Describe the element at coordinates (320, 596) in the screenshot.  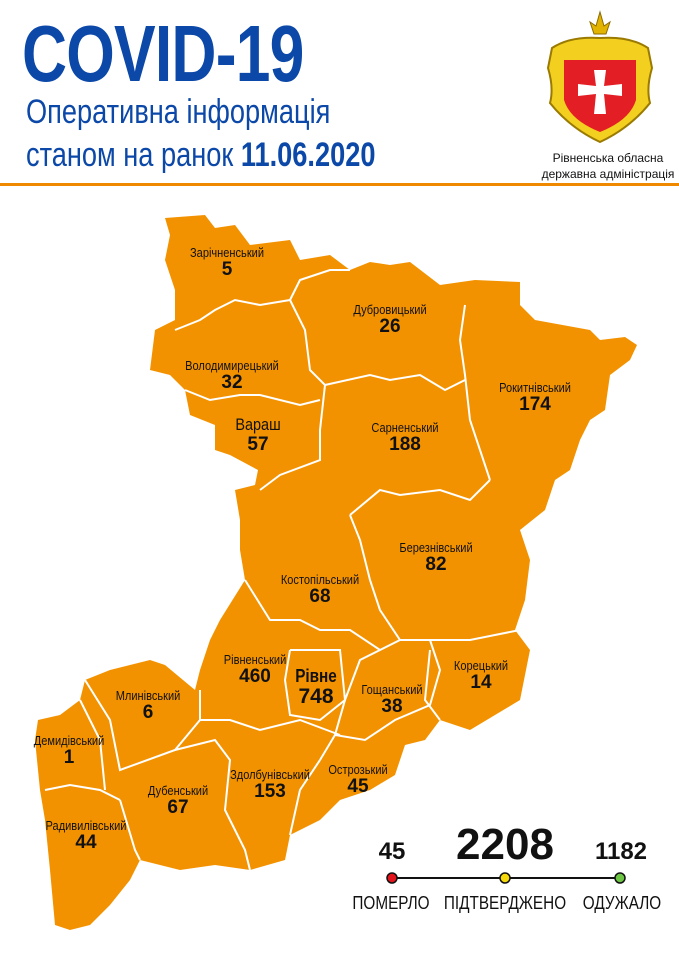
I see `district-count: 68` at that location.